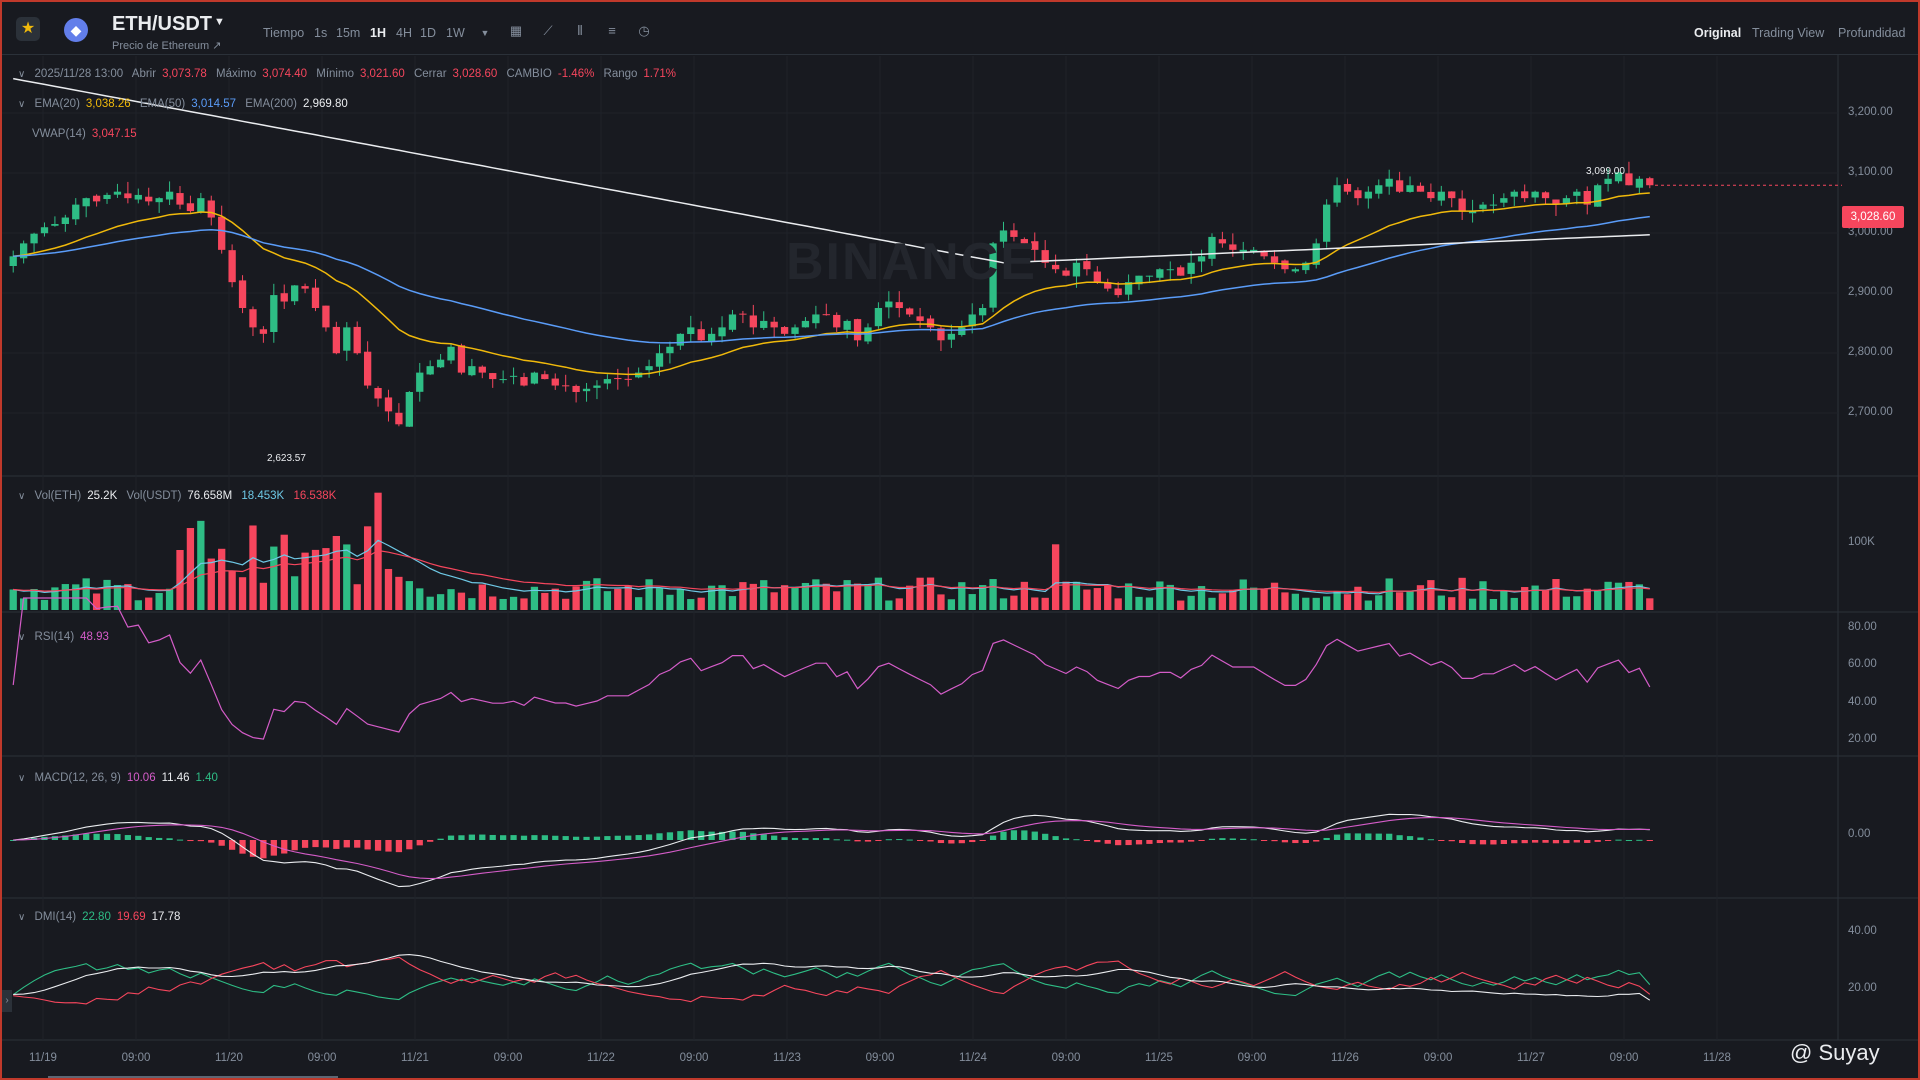 The width and height of the screenshot is (1920, 1080). Describe the element at coordinates (1870, 232) in the screenshot. I see `price-axis-label: 3,000.00` at that location.